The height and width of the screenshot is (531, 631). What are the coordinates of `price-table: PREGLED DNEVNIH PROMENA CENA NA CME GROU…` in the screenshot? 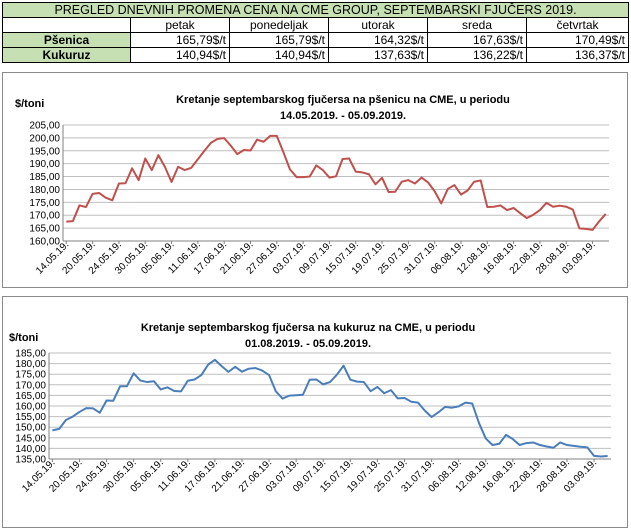 It's located at (315, 32).